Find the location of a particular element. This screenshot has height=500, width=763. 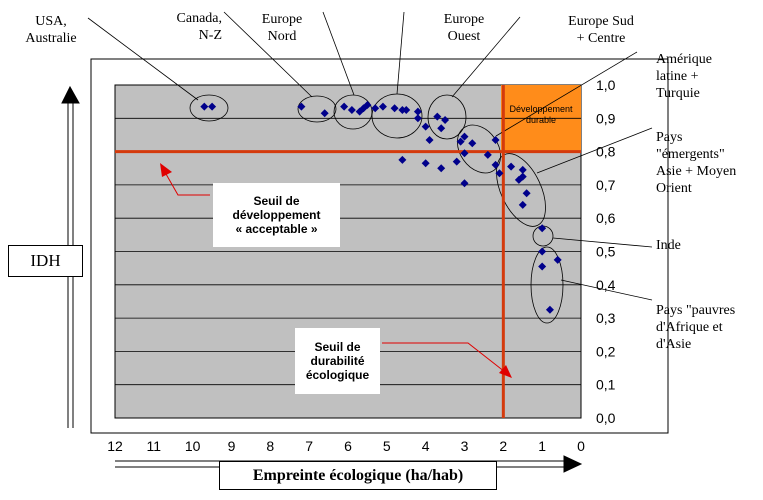

leader-europe-nord is located at coordinates (338, 53).